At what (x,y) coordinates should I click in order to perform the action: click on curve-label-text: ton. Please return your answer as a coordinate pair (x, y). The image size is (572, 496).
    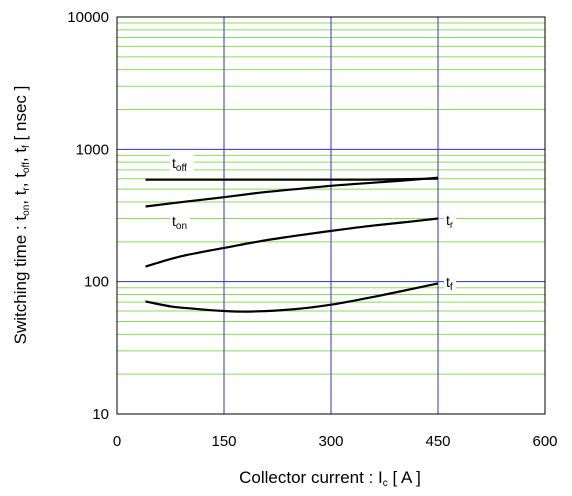
    Looking at the image, I should click on (179, 222).